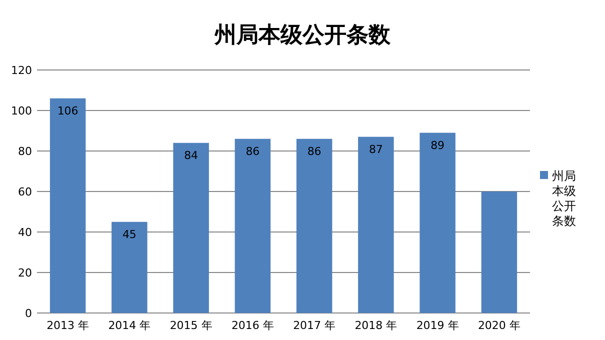  Describe the element at coordinates (129, 325) in the screenshot. I see `x-tick-label: 2014 年` at that location.